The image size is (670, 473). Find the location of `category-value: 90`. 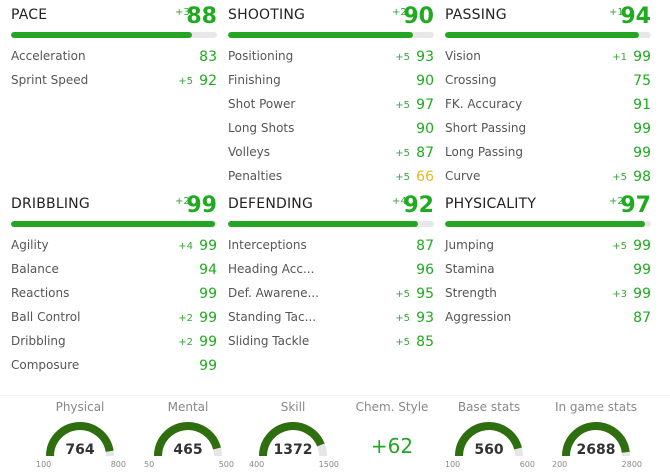

category-value: 90 is located at coordinates (418, 16).